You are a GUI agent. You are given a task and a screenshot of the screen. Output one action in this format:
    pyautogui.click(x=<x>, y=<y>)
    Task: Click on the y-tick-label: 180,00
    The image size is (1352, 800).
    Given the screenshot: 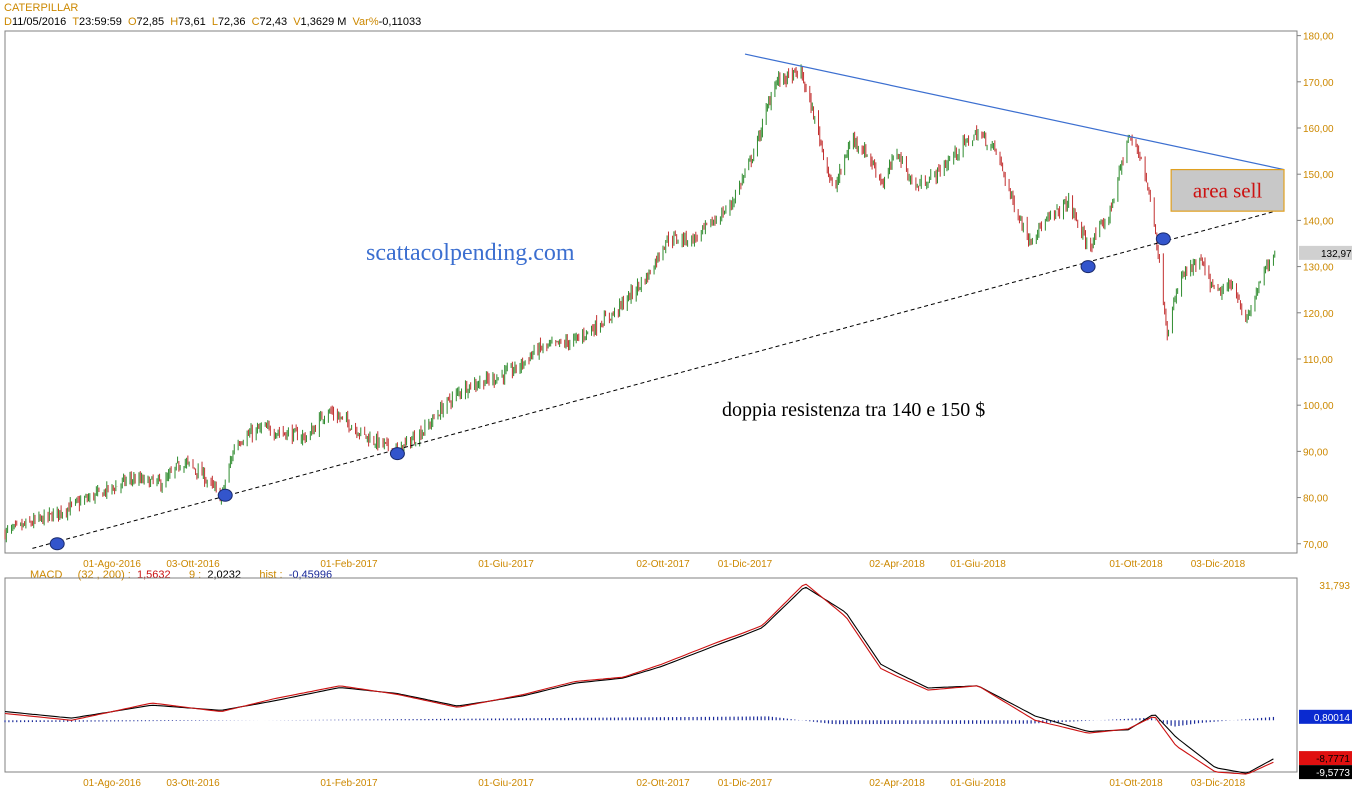 What is the action you would take?
    pyautogui.click(x=1318, y=37)
    